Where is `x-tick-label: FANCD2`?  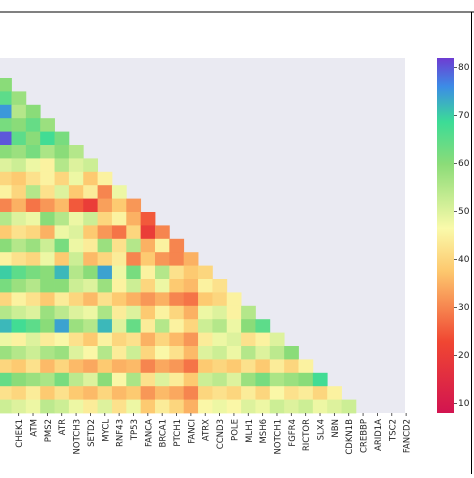 x-tick-label: FANCD2 is located at coordinates (408, 436).